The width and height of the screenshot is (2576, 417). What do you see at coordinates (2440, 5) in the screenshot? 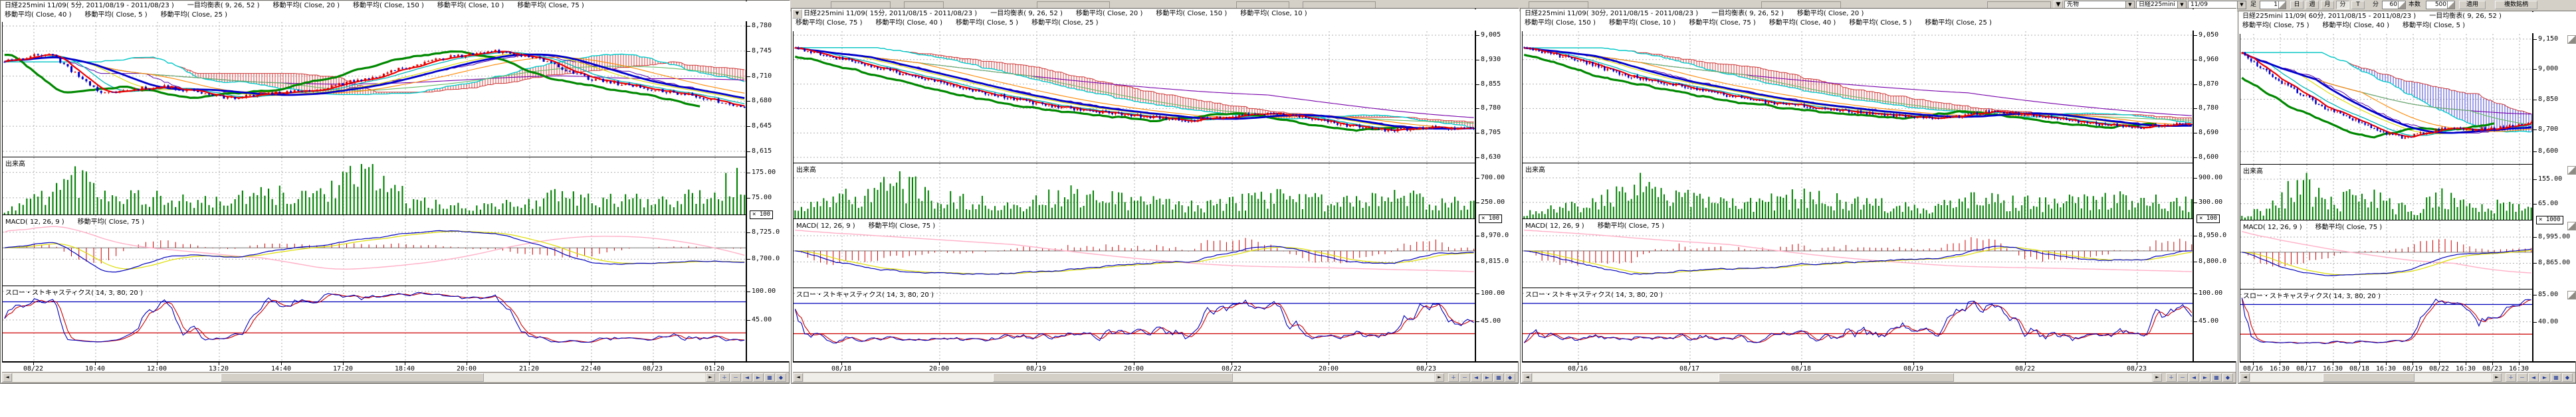
I see `bar-count-stepper: 500` at bounding box center [2440, 5].